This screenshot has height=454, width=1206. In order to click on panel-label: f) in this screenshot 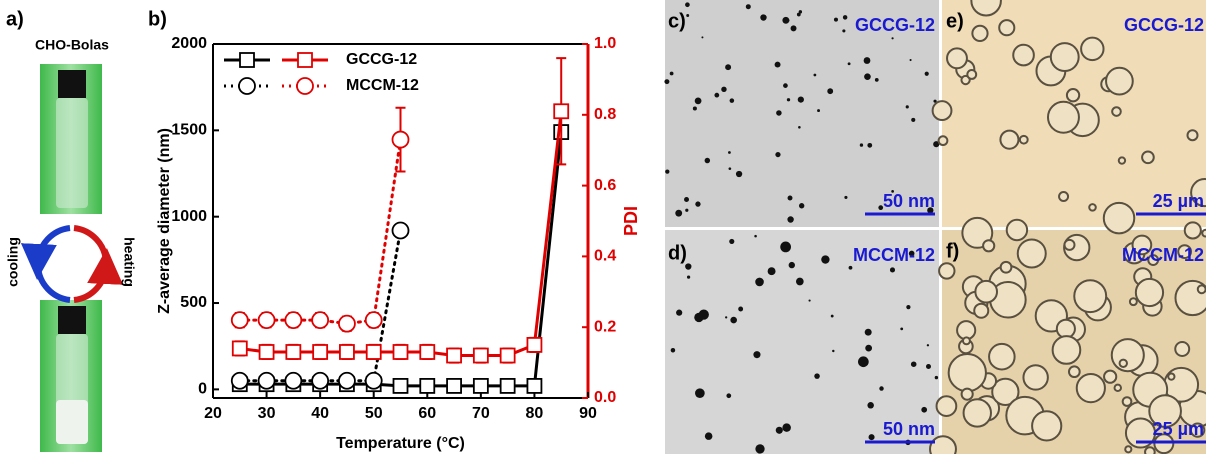, I will do `click(952, 251)`.